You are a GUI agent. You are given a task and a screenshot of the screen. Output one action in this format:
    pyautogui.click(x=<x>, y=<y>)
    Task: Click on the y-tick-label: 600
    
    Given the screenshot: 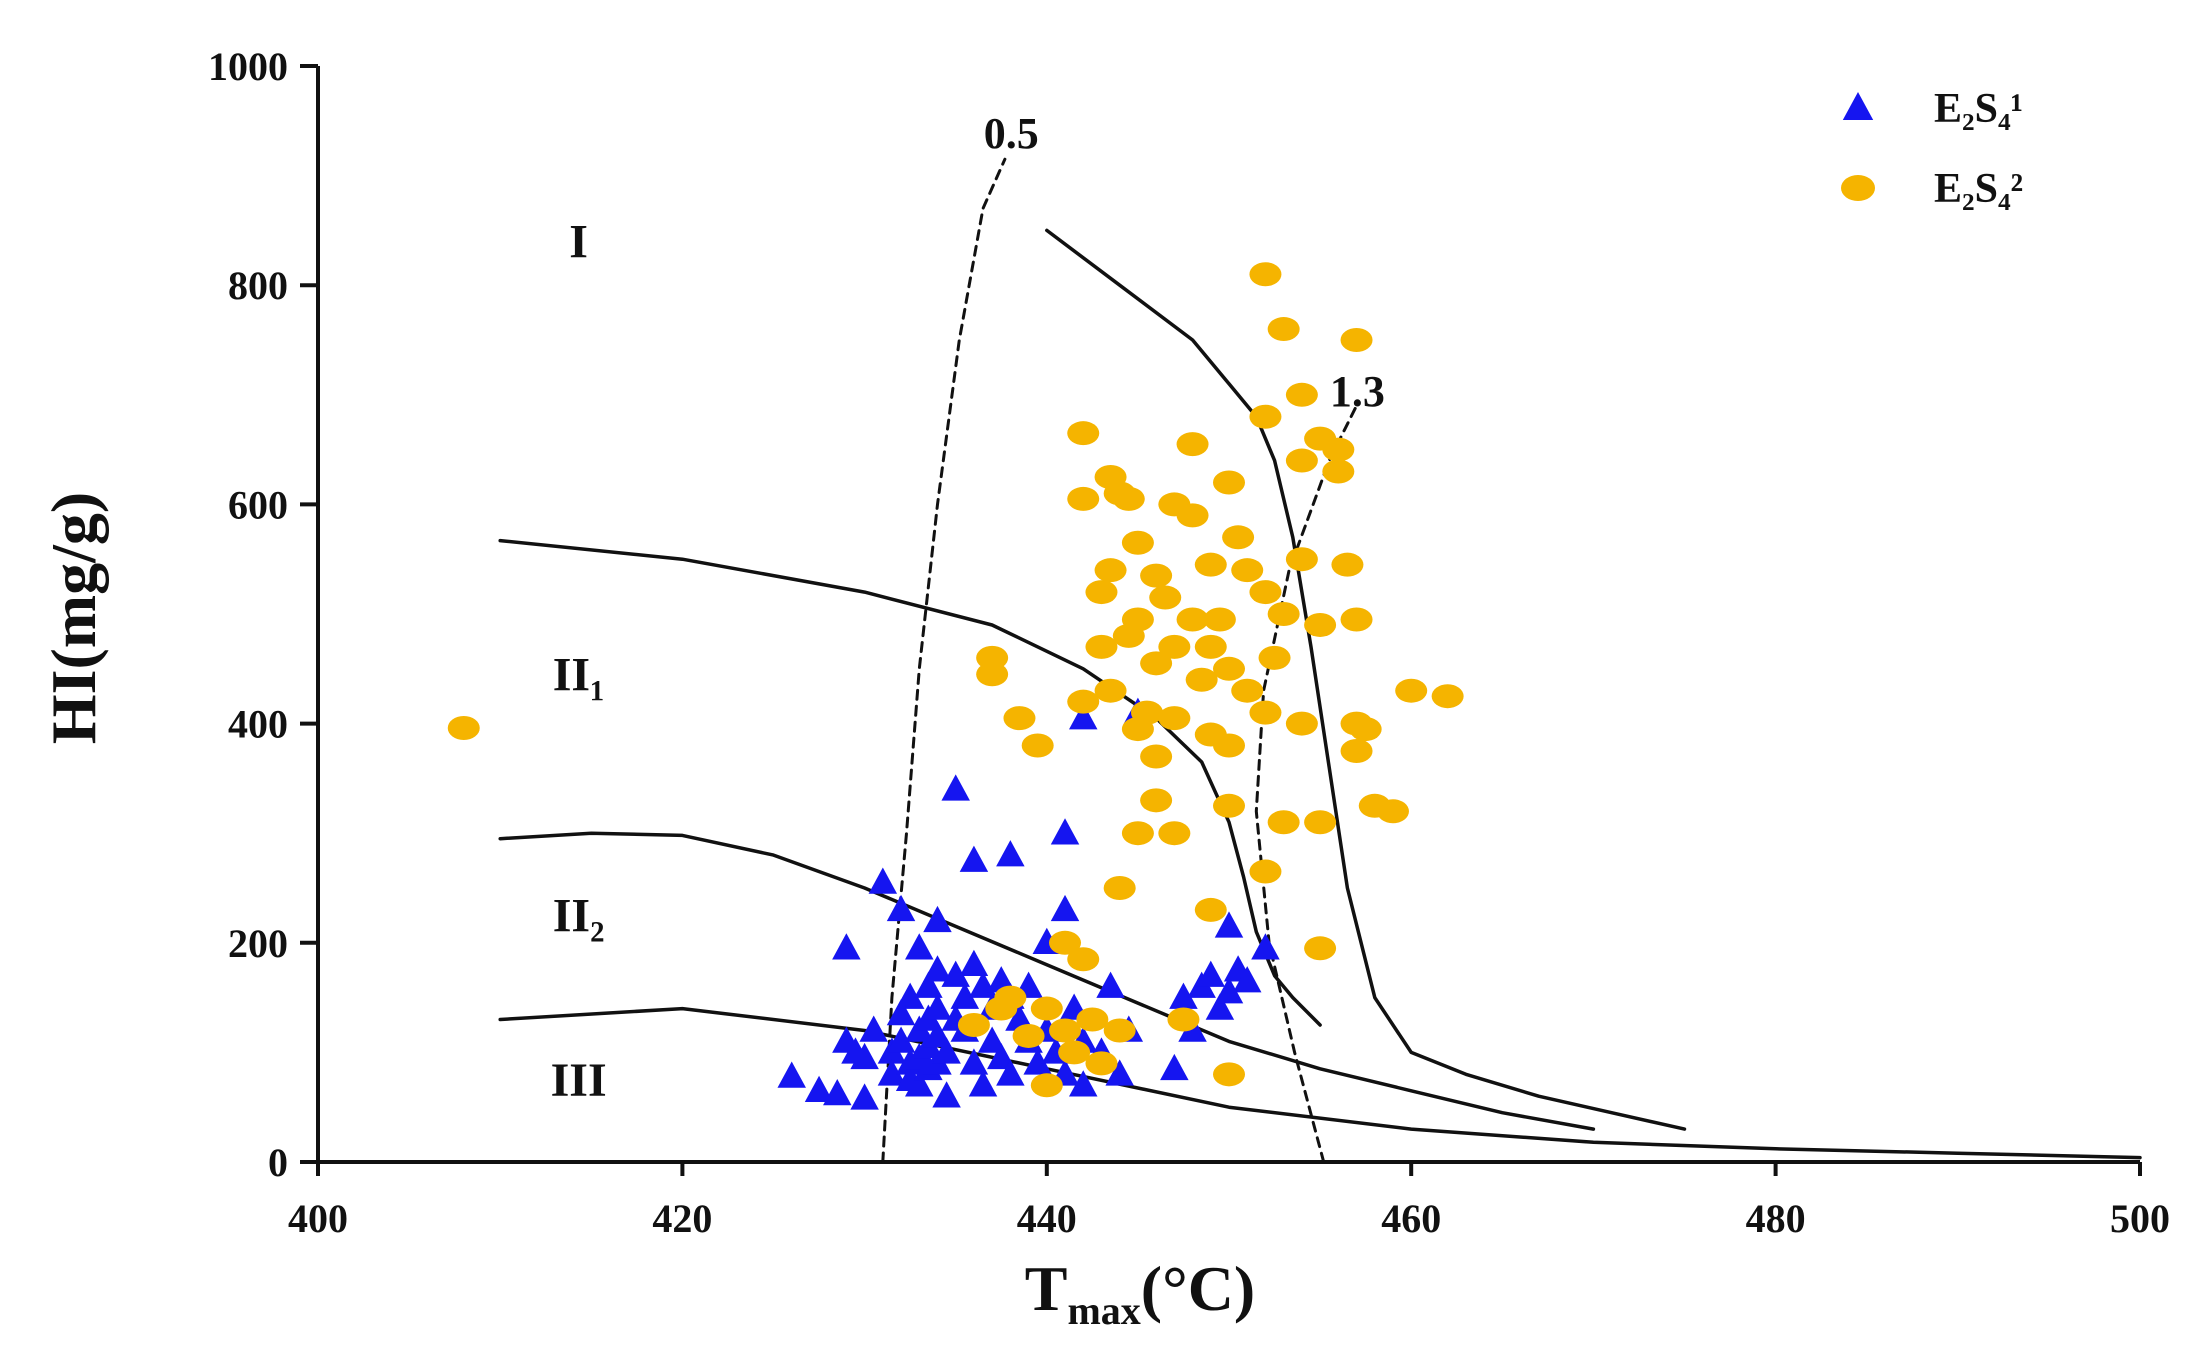 What is the action you would take?
    pyautogui.click(x=258, y=504)
    